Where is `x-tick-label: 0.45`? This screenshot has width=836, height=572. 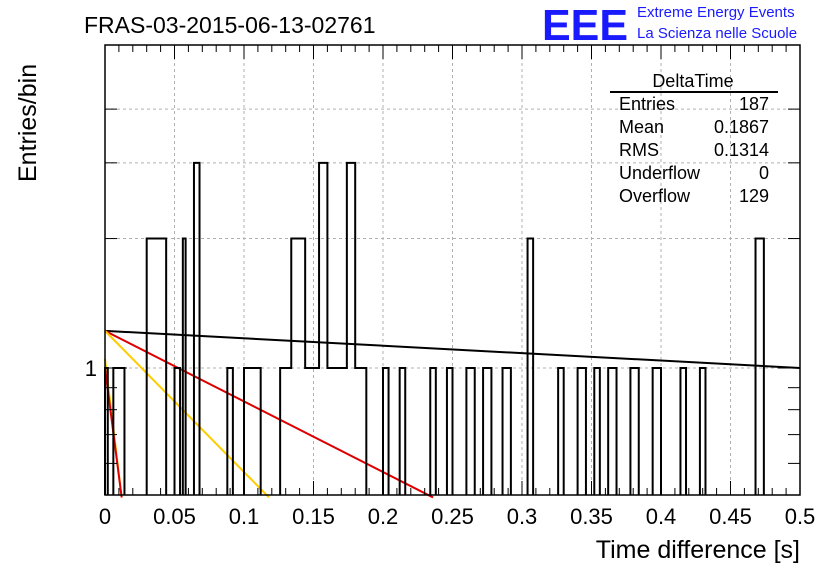 x-tick-label: 0.45 is located at coordinates (730, 516).